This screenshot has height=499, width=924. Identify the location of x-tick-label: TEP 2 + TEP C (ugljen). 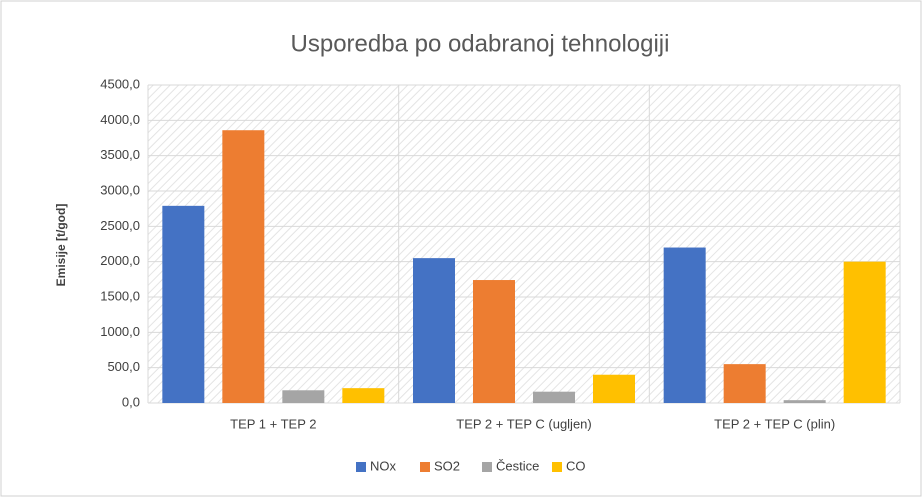
(523, 423).